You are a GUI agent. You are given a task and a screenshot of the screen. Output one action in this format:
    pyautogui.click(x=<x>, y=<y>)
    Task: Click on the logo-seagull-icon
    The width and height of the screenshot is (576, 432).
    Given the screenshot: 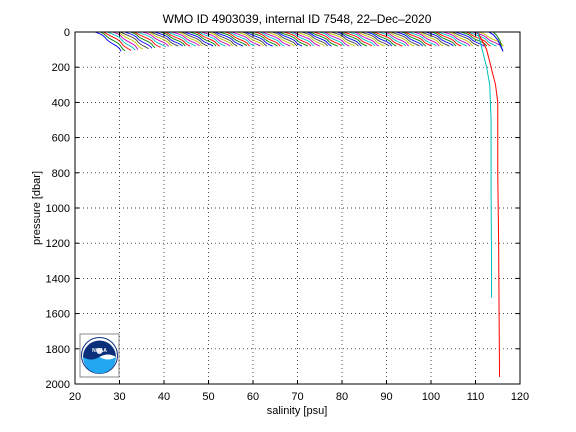 What is the action you would take?
    pyautogui.click(x=99, y=351)
    